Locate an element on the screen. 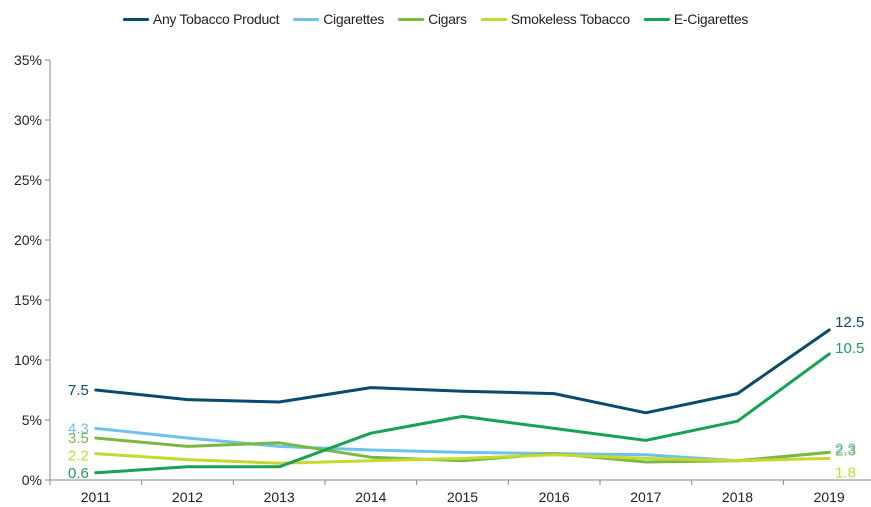  x-tick-label: 2018 is located at coordinates (737, 497).